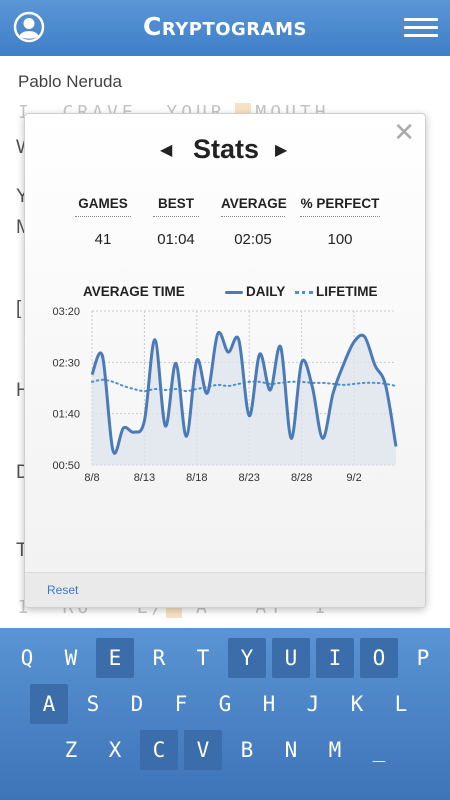 The image size is (450, 800). I want to click on daily-series-line, so click(244, 392).